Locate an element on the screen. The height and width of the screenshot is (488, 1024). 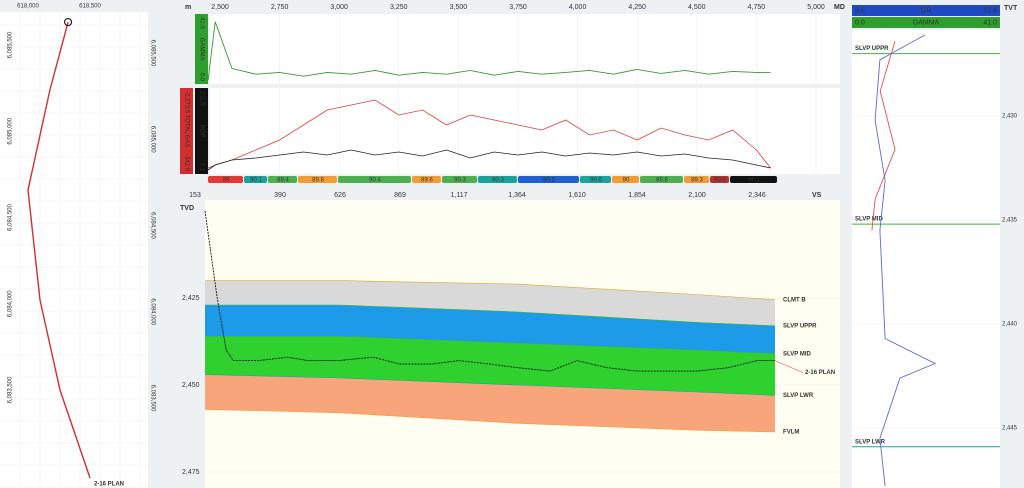
md-tick-label: 2,750 is located at coordinates (280, 7).